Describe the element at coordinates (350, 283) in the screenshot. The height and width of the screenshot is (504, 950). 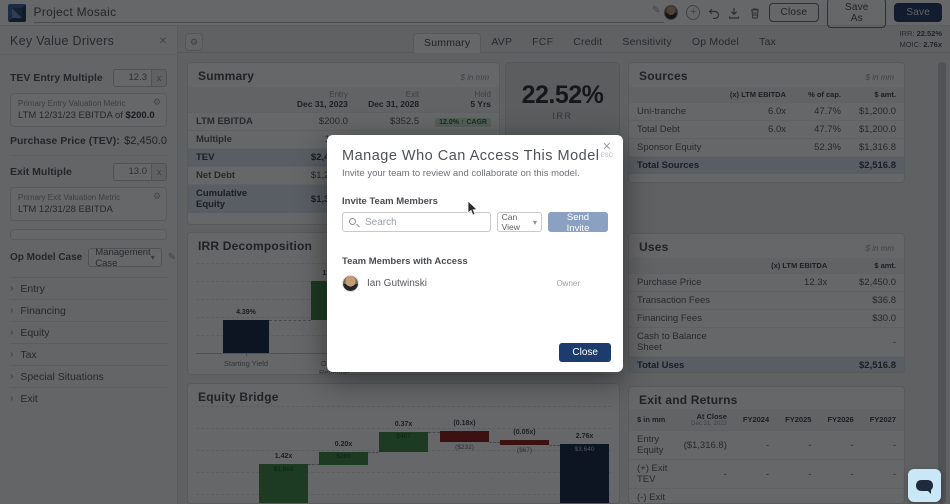
I see `member-avatar` at that location.